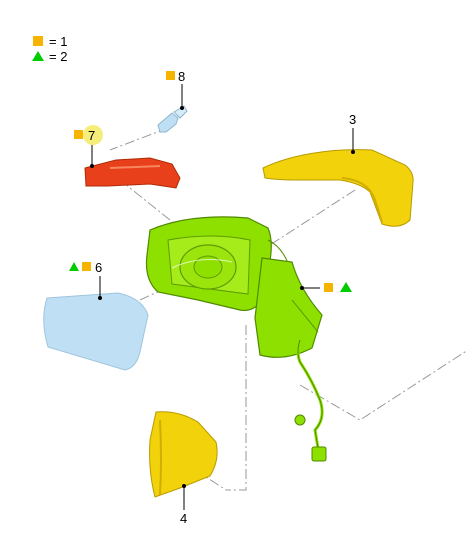 This screenshot has height=546, width=468. I want to click on callout-7-number: 7, so click(91, 135).